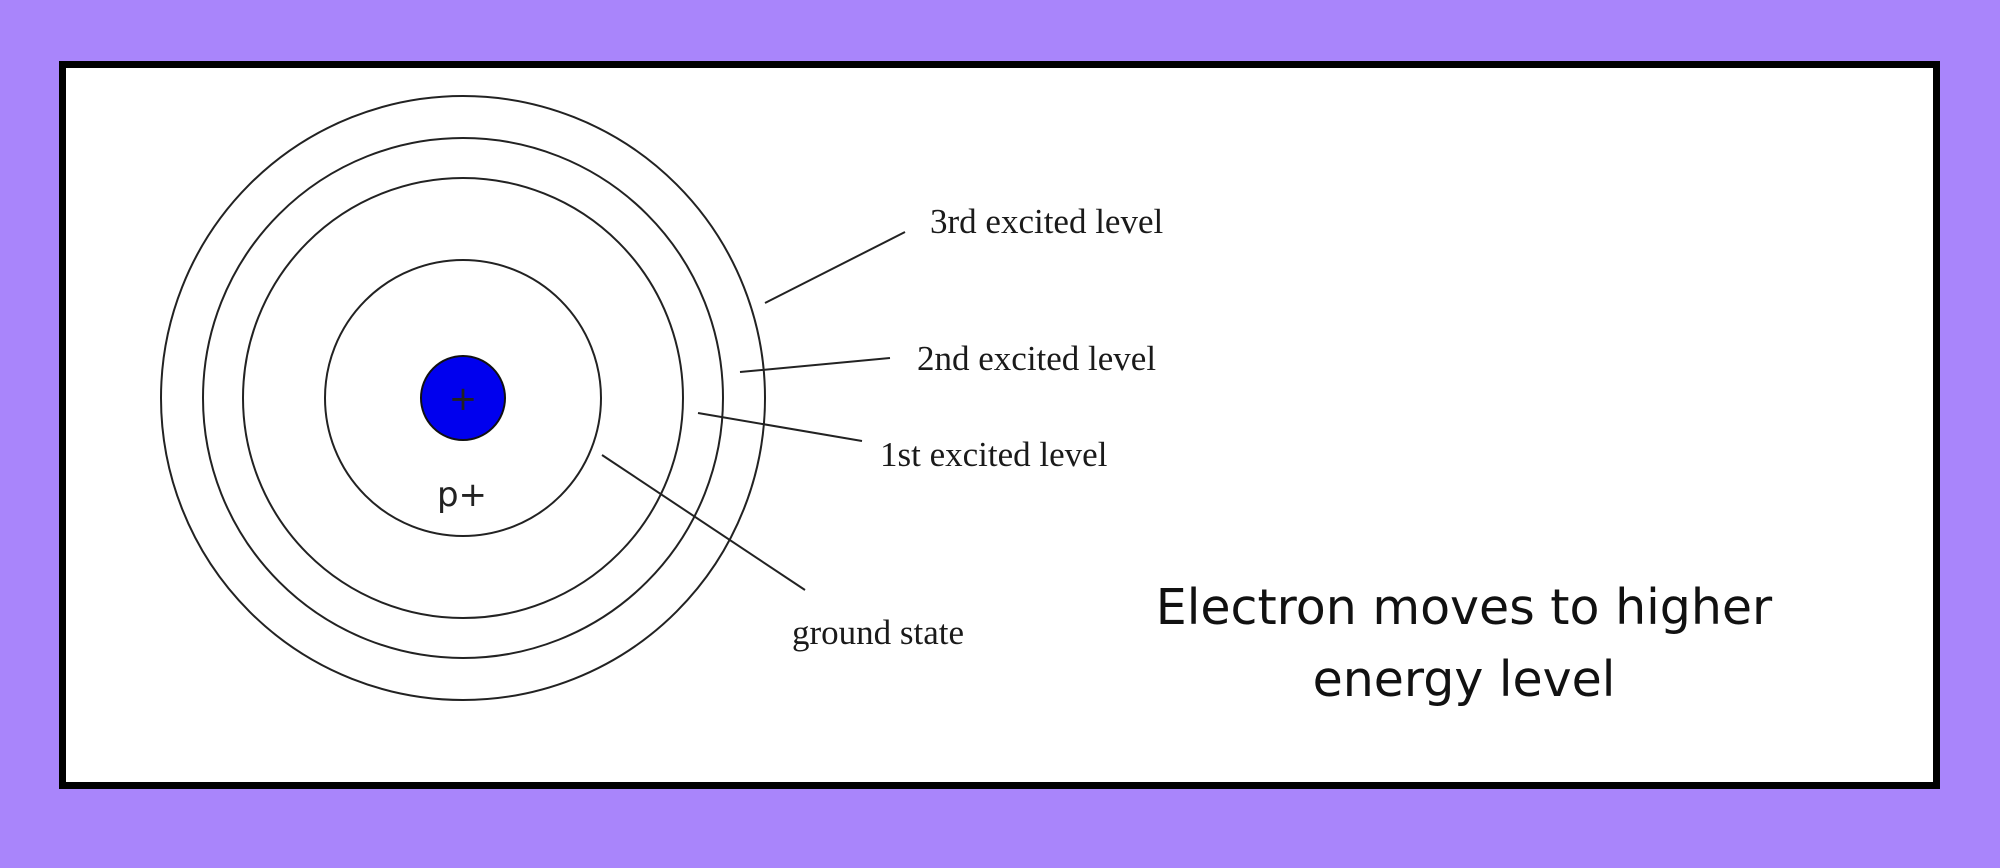 This screenshot has width=2000, height=868. I want to click on caption-line-2: energy level, so click(1464, 679).